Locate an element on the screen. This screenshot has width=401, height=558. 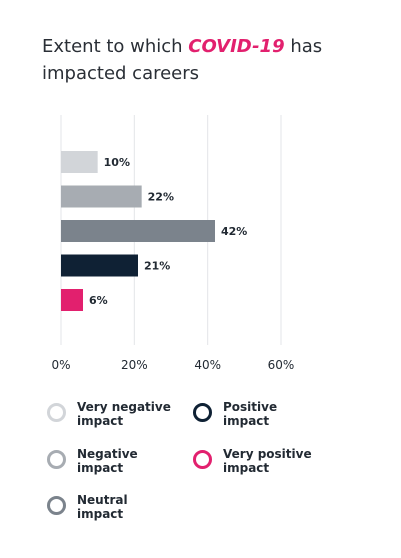
x-tick-label: 20% is located at coordinates (134, 365).